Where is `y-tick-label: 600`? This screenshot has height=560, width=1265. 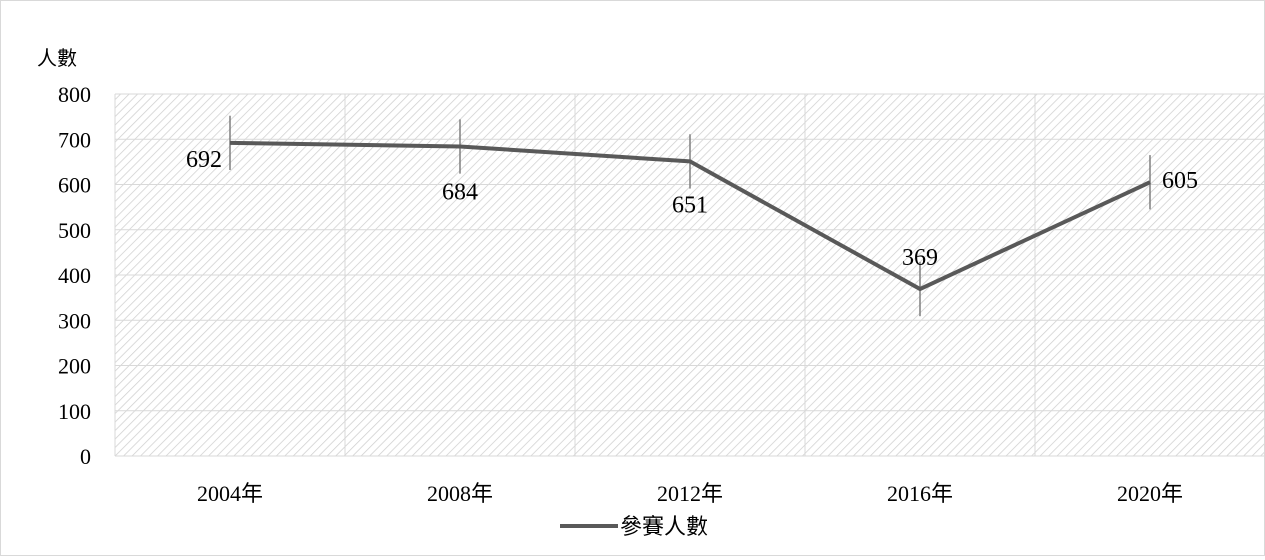 y-tick-label: 600 is located at coordinates (74, 185).